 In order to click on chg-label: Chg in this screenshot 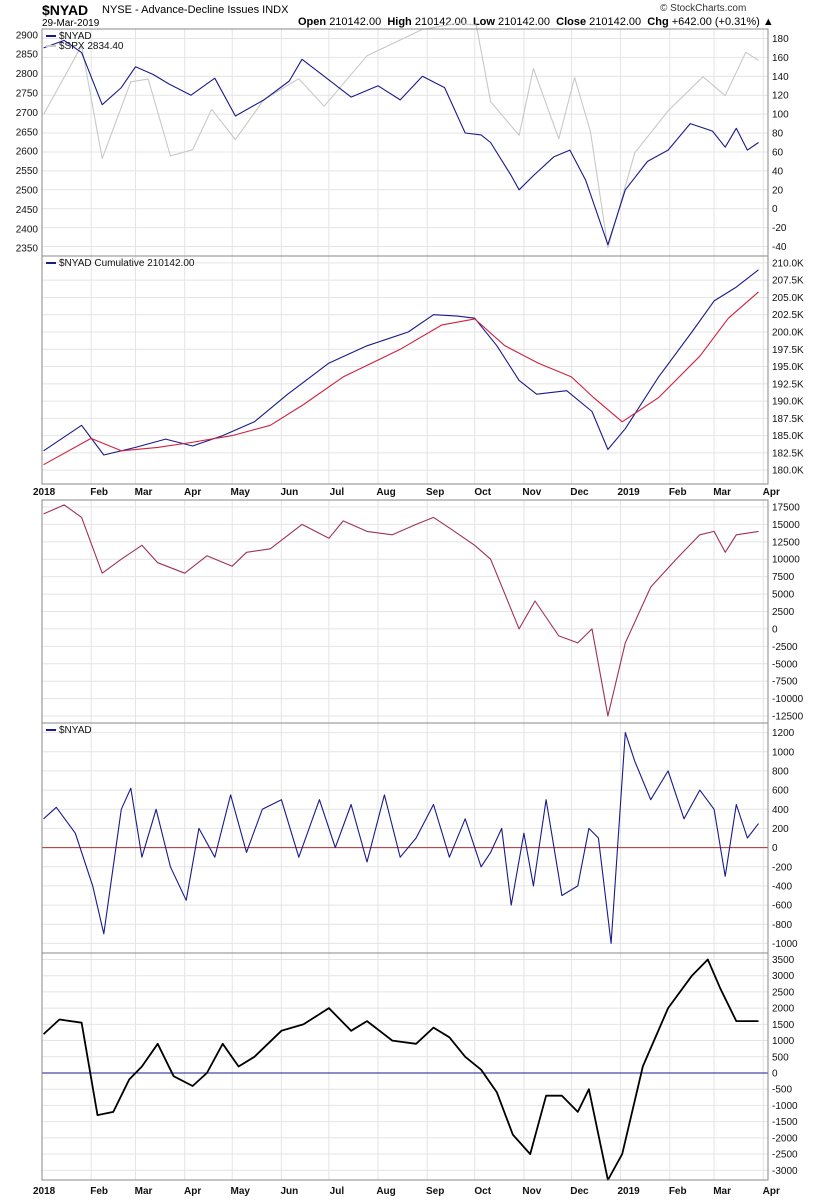, I will do `click(658, 22)`.